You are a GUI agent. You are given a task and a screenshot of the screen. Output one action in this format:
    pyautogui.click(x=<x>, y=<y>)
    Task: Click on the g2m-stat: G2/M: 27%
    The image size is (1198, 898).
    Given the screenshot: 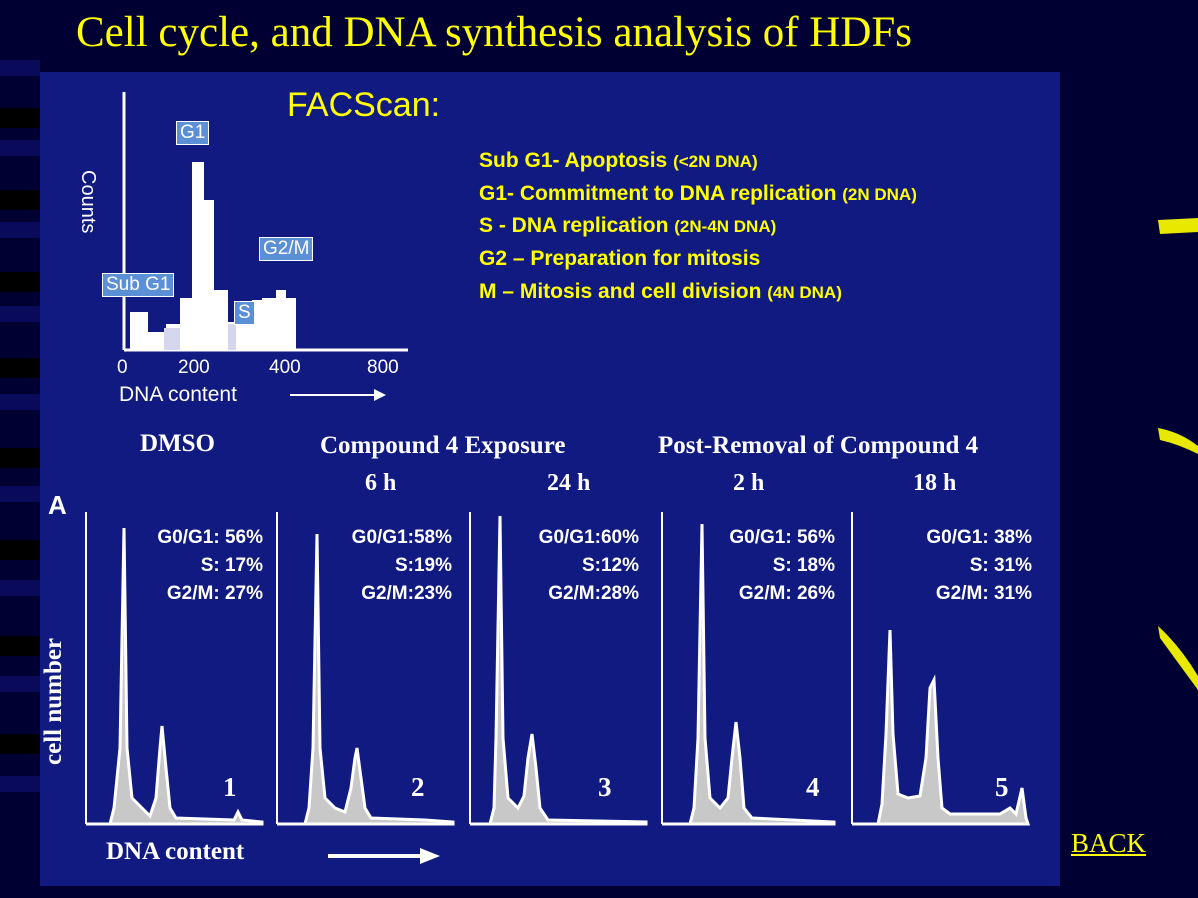 What is the action you would take?
    pyautogui.click(x=214, y=593)
    